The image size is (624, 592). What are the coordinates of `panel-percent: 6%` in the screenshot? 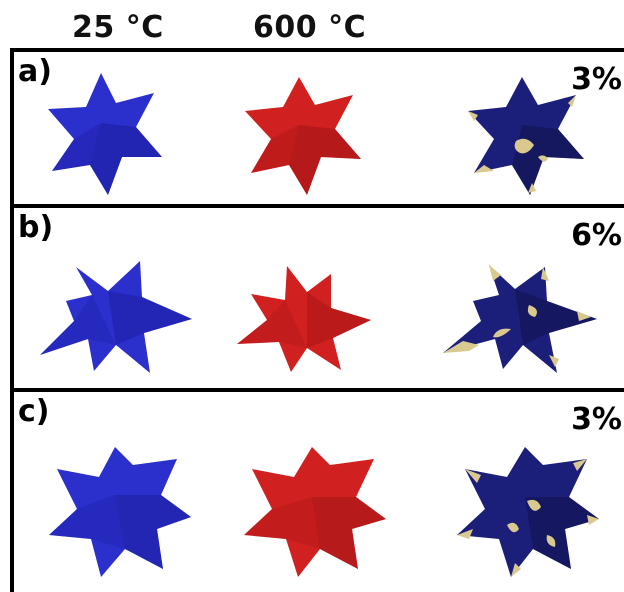 It's located at (596, 235).